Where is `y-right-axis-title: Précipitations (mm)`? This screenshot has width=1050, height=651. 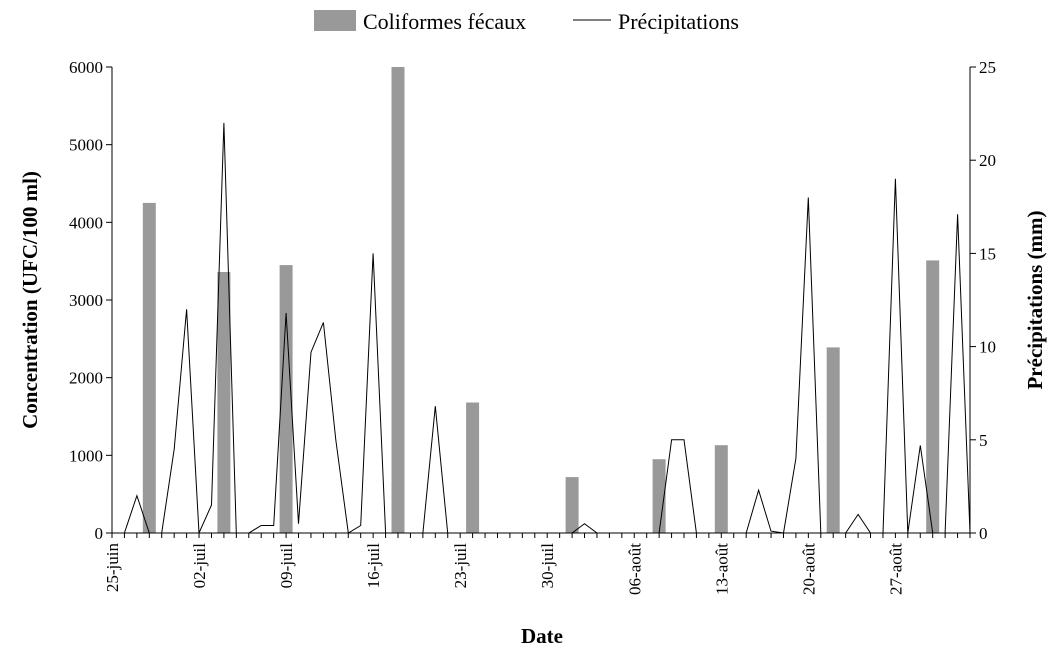 y-right-axis-title: Précipitations (mm) is located at coordinates (1035, 299).